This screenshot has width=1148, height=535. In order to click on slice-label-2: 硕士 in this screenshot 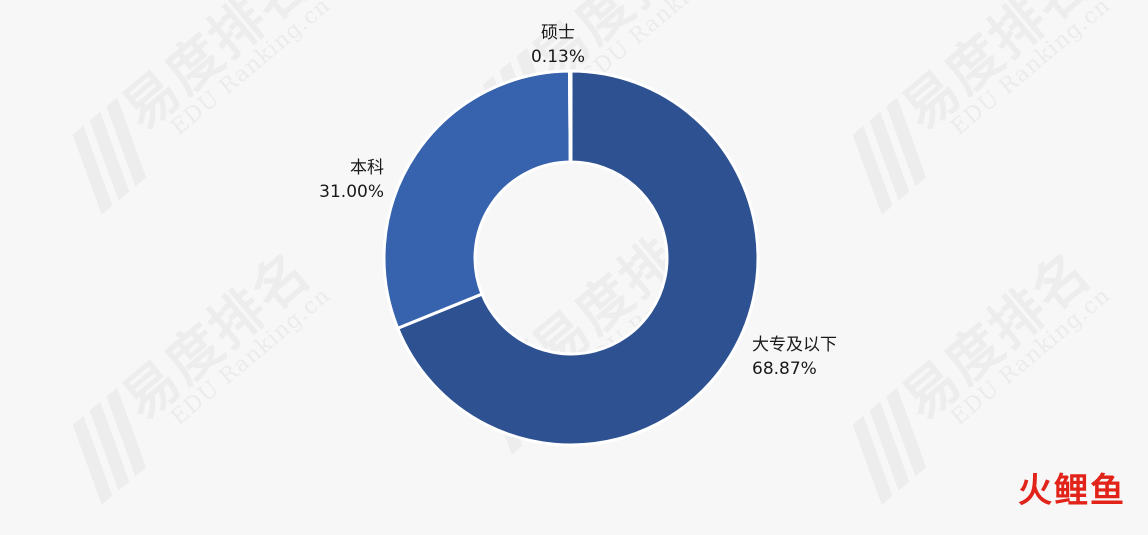, I will do `click(558, 33)`.